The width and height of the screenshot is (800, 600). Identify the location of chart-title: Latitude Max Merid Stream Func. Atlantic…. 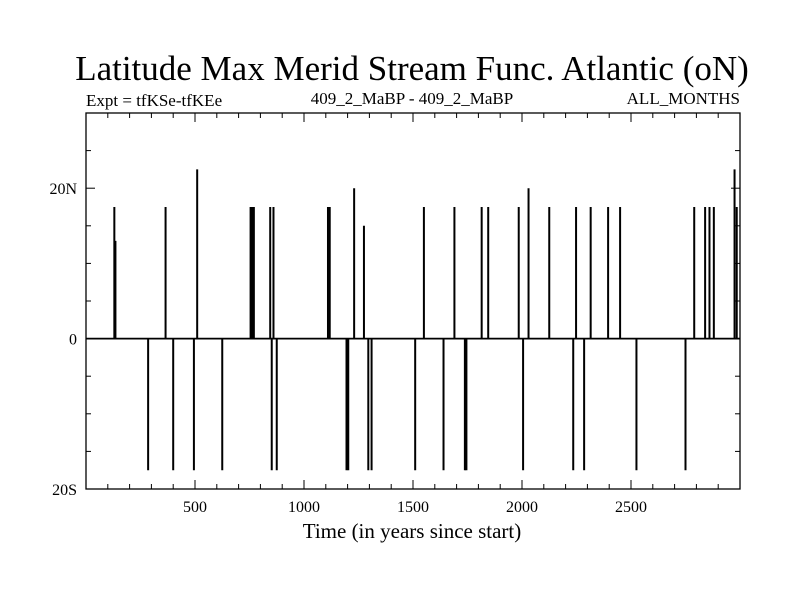
(412, 68).